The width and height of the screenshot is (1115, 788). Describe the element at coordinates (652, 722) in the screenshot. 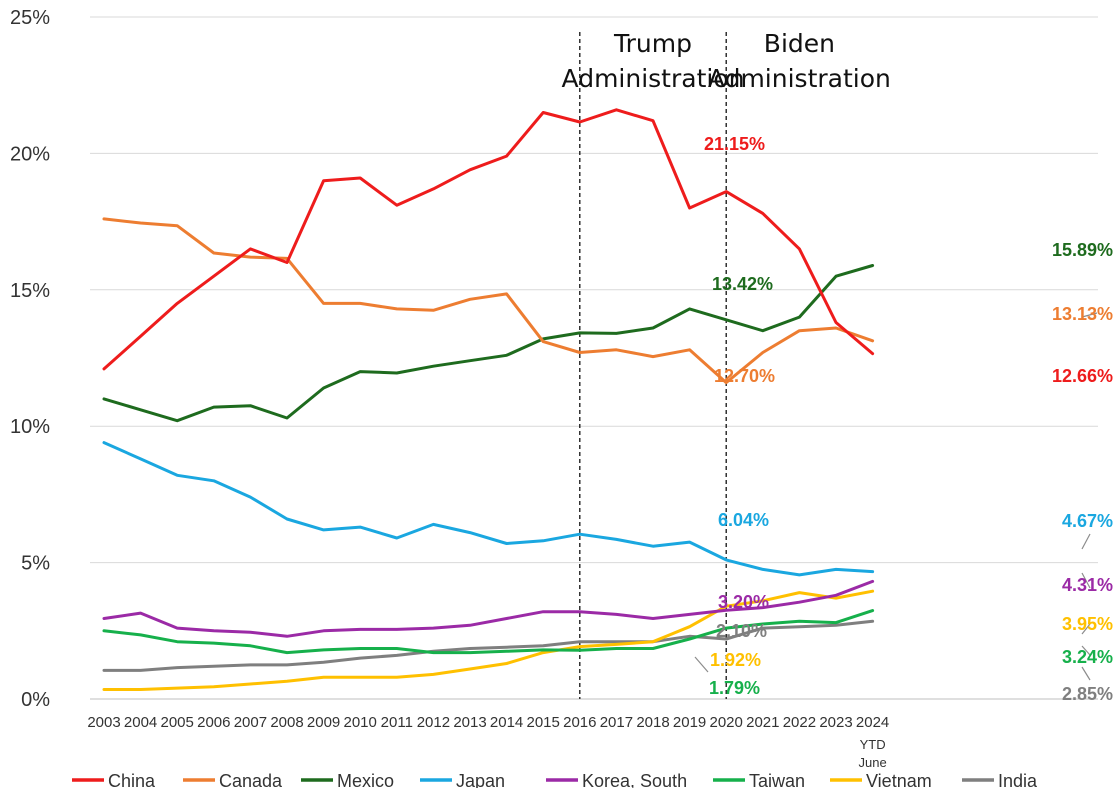

I see `x-tick-label: 2018` at that location.